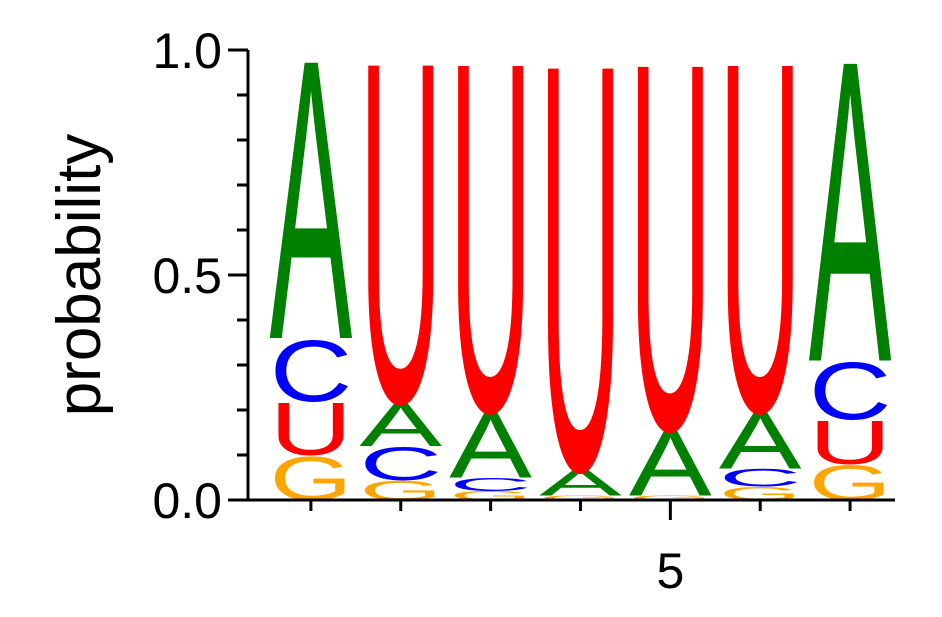 Image resolution: width=942 pixels, height=617 pixels. Describe the element at coordinates (187, 501) in the screenshot. I see `y-tick-label: 0.0` at that location.